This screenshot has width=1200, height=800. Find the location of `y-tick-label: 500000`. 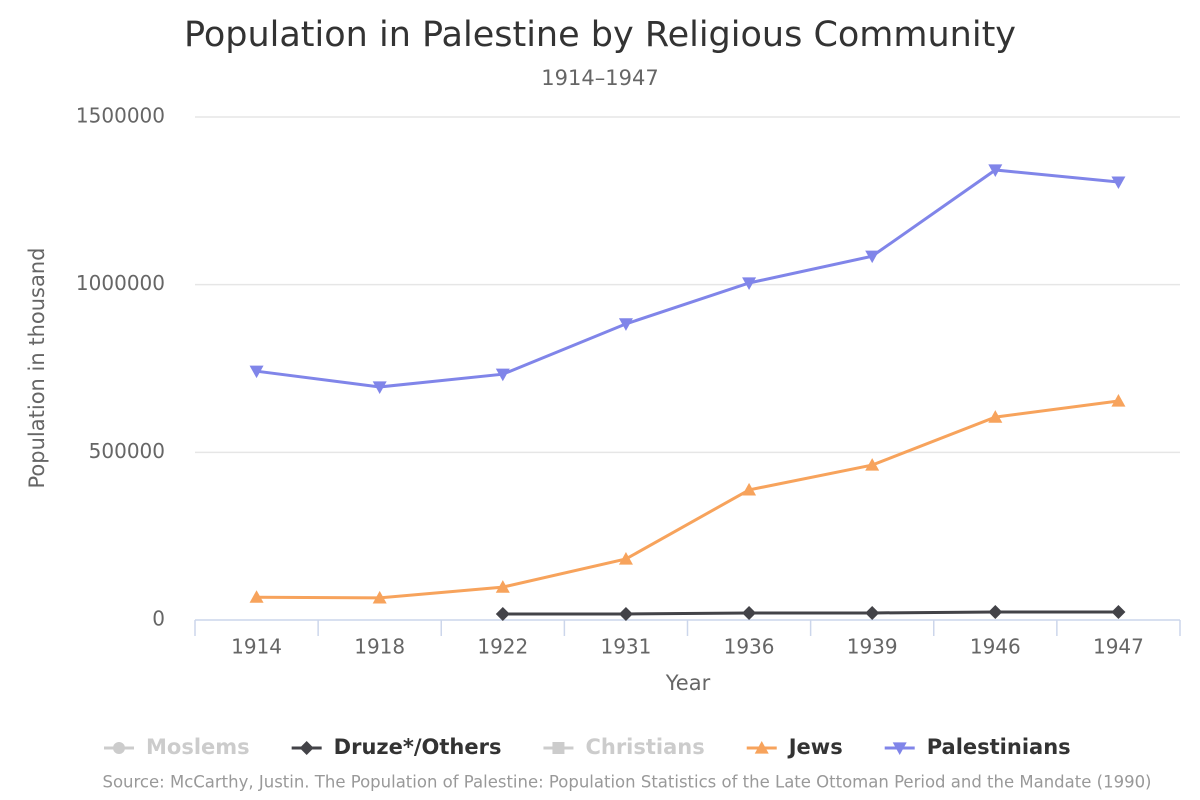

y-tick-label: 500000 is located at coordinates (127, 451).